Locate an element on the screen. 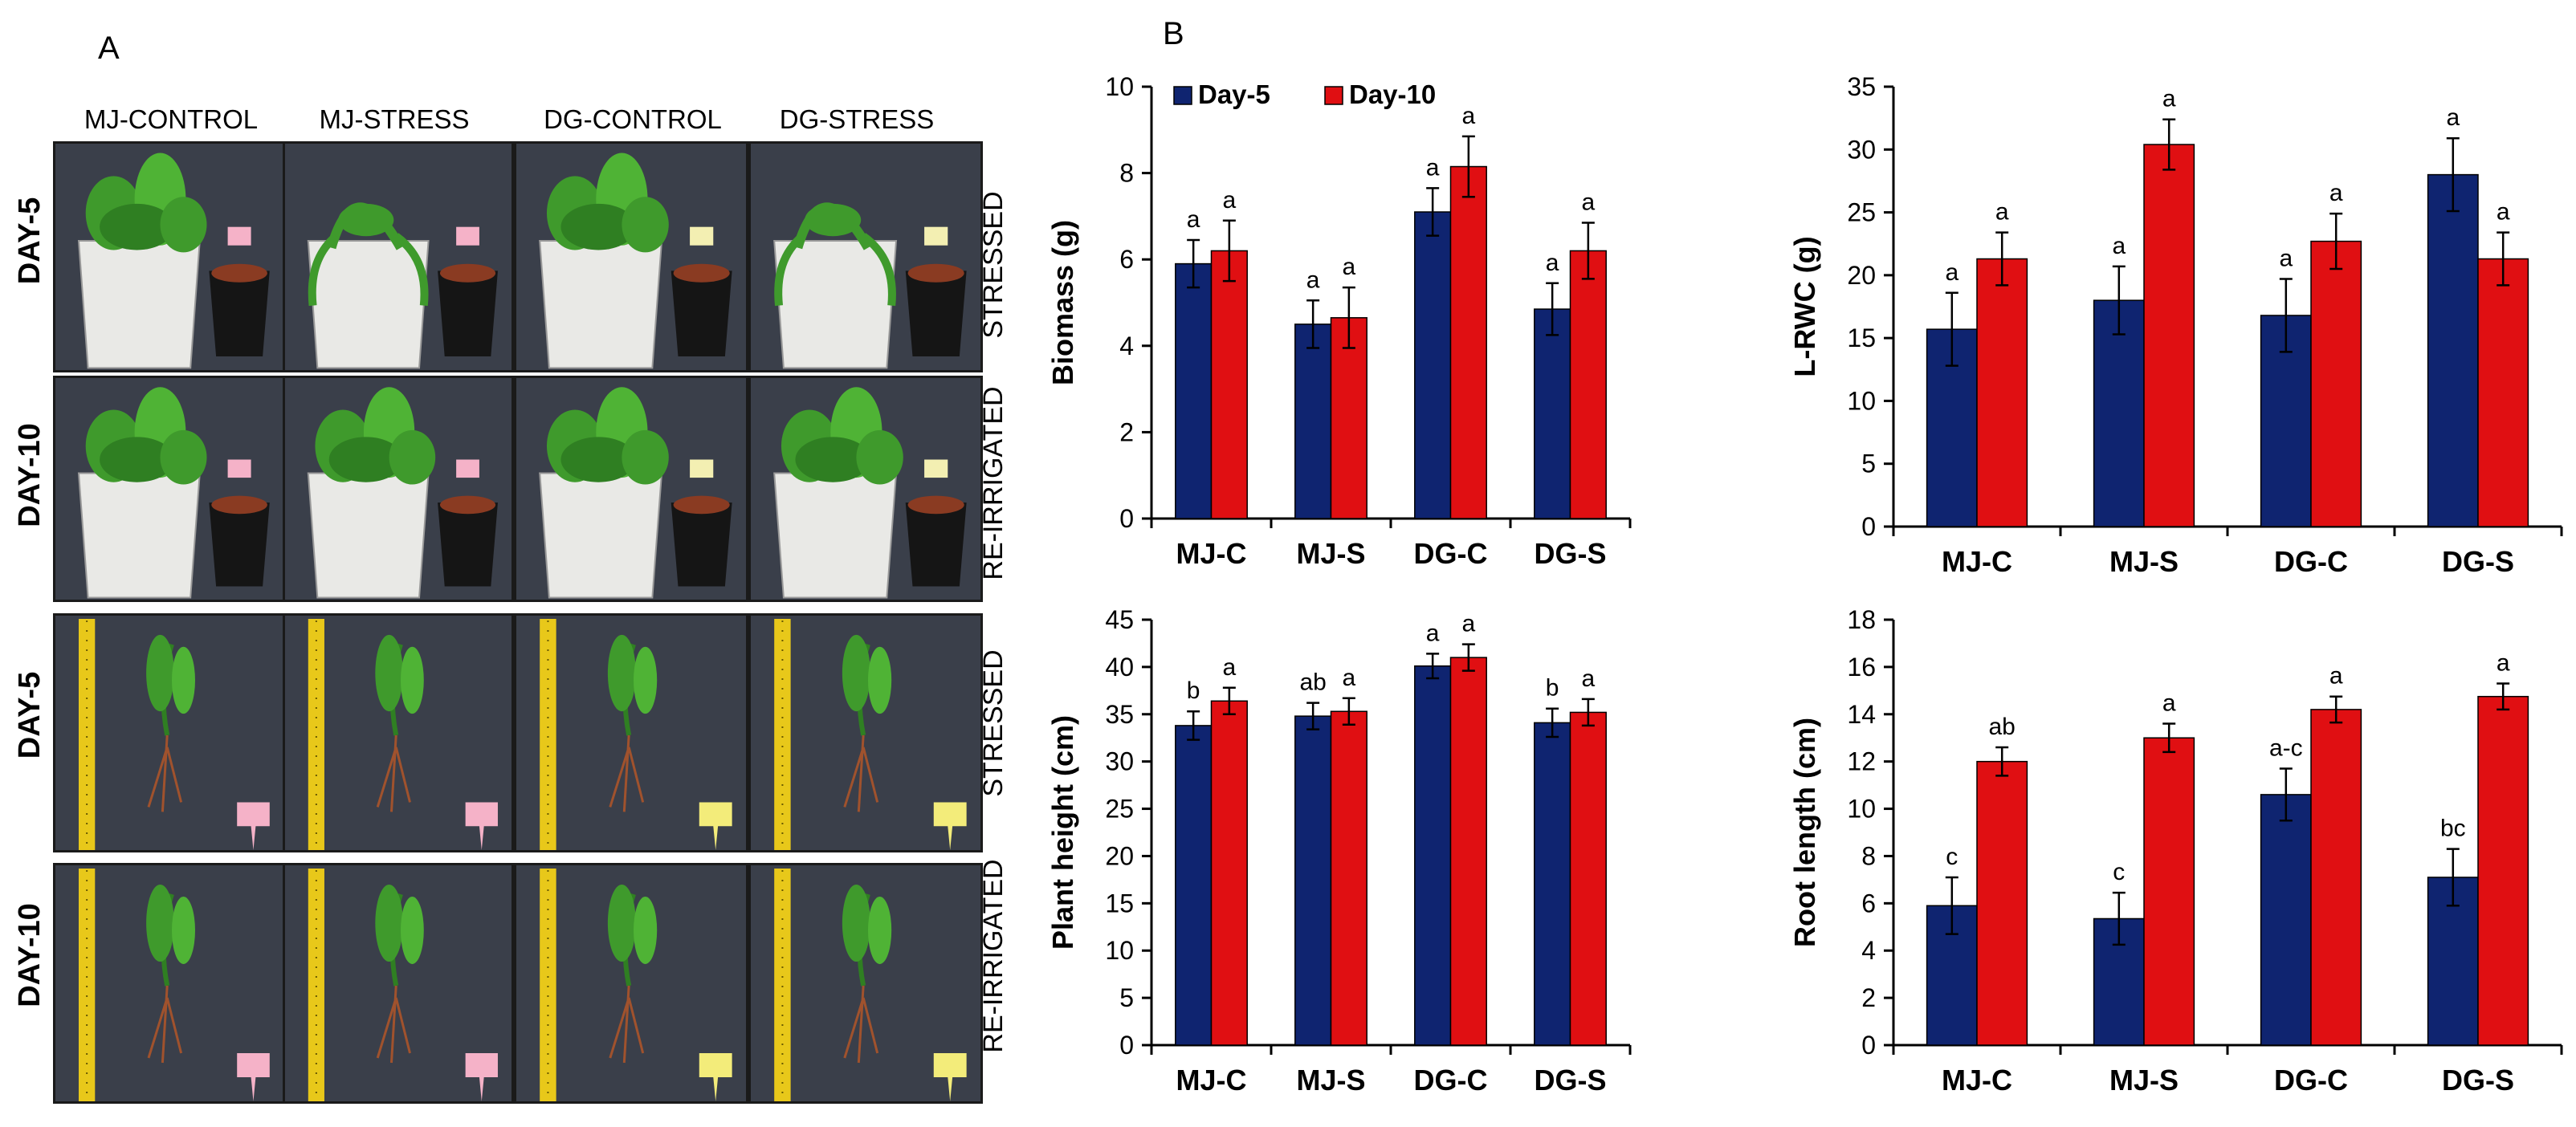 The image size is (2576, 1127). chart1-sig-label-0-2: a is located at coordinates (1433, 167).